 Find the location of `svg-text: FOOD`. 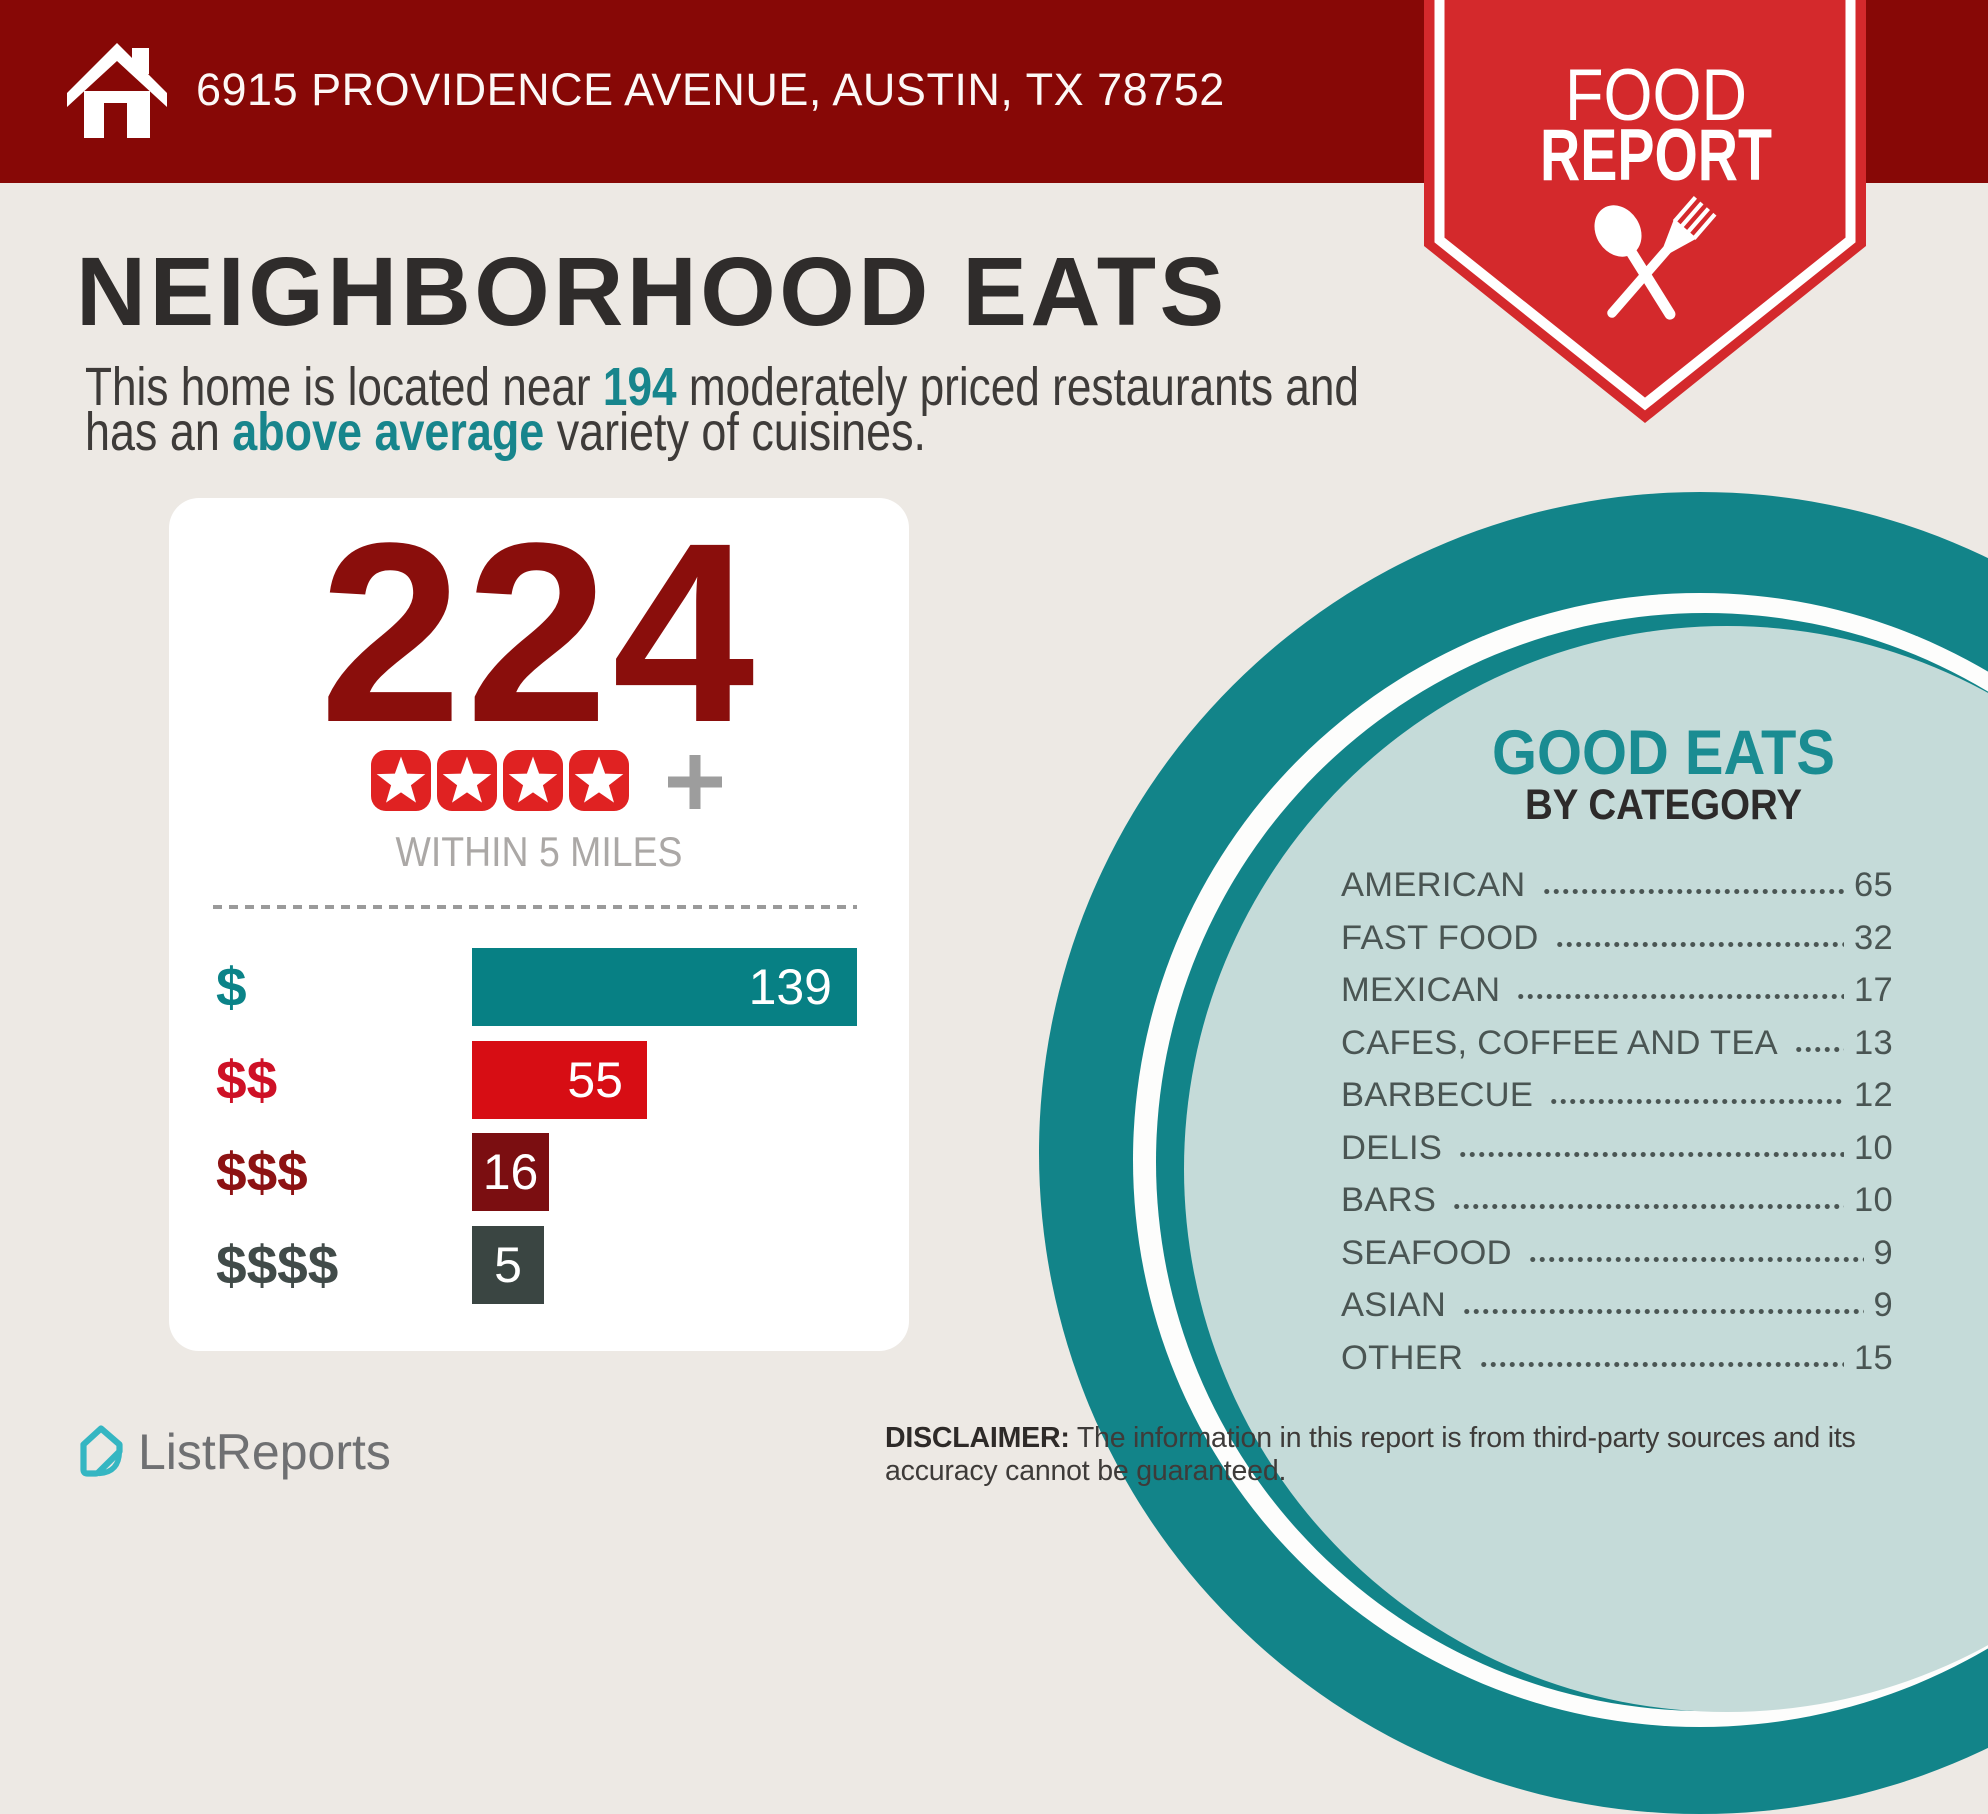

svg-text: FOOD is located at coordinates (1656, 95).